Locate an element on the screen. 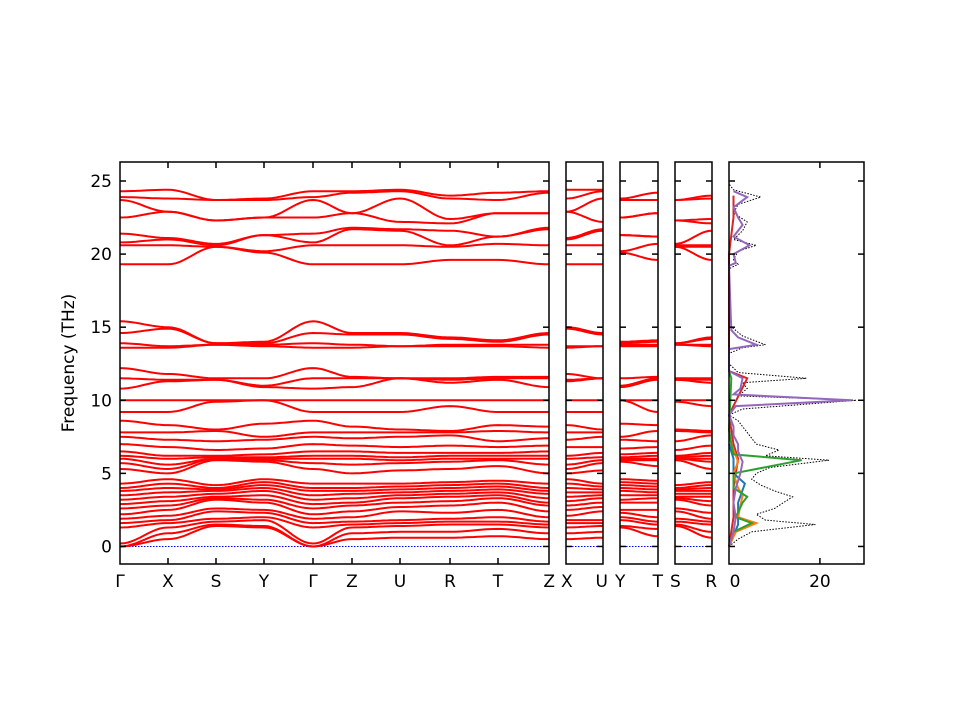  dos-x-tick-label: 0 is located at coordinates (735, 582).